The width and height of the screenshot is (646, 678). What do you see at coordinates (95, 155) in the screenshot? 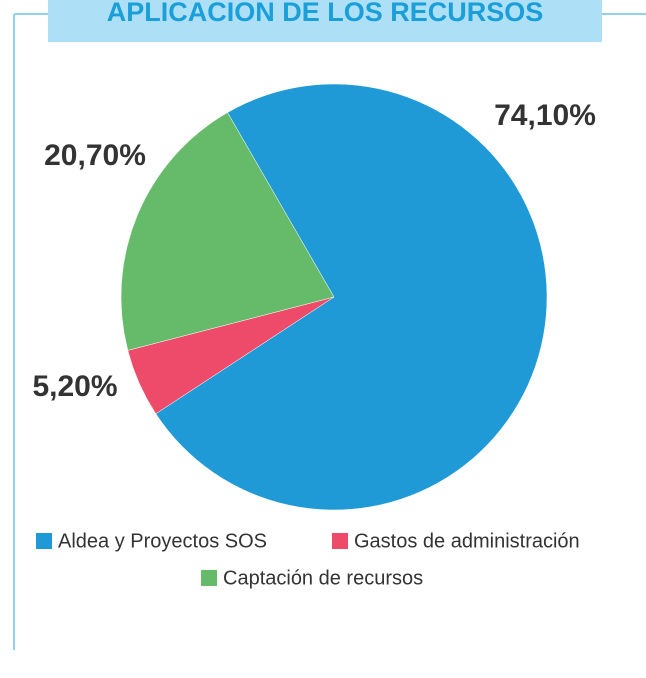
I see `value-label: 20,70%` at bounding box center [95, 155].